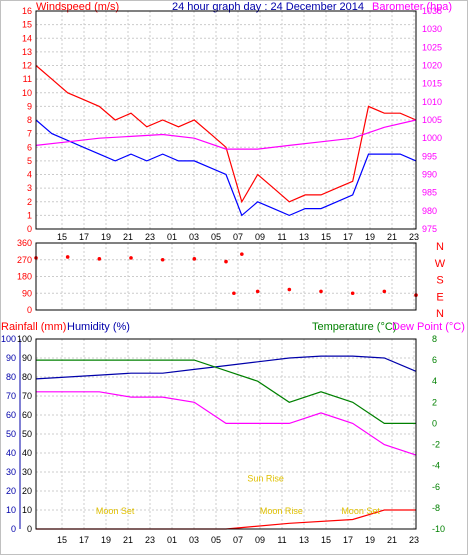 This screenshot has width=468, height=555. What do you see at coordinates (434, 423) in the screenshot?
I see `temperature-tick-label: 0` at bounding box center [434, 423].